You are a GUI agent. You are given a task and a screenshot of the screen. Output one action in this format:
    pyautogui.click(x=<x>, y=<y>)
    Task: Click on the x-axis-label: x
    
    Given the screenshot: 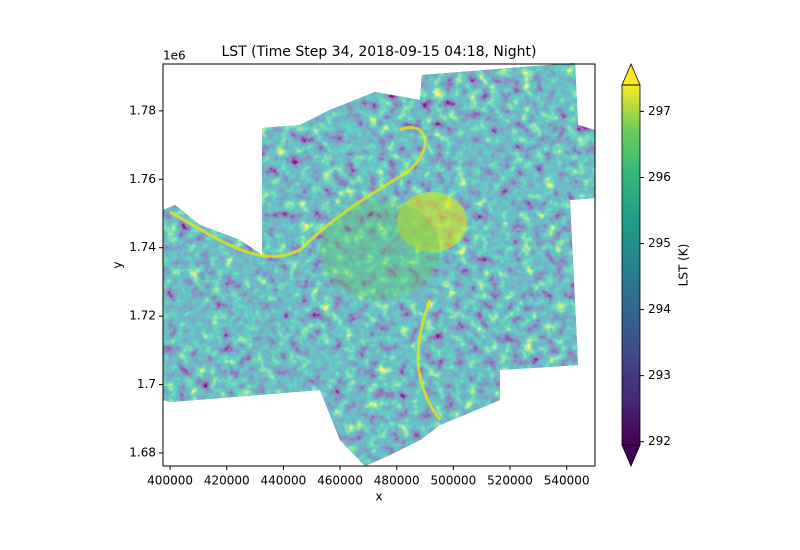 What is the action you would take?
    pyautogui.click(x=378, y=497)
    